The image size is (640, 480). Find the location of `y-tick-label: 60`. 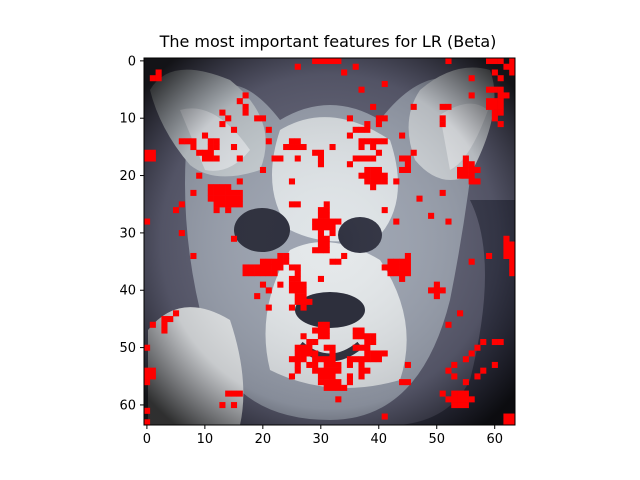

y-tick-label: 60 is located at coordinates (127, 405).